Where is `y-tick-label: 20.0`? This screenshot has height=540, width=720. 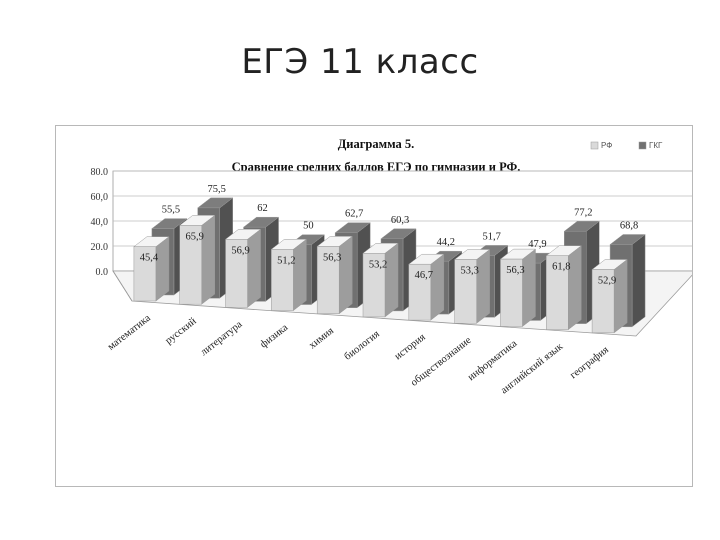
y-tick-label: 20.0 is located at coordinates (100, 247).